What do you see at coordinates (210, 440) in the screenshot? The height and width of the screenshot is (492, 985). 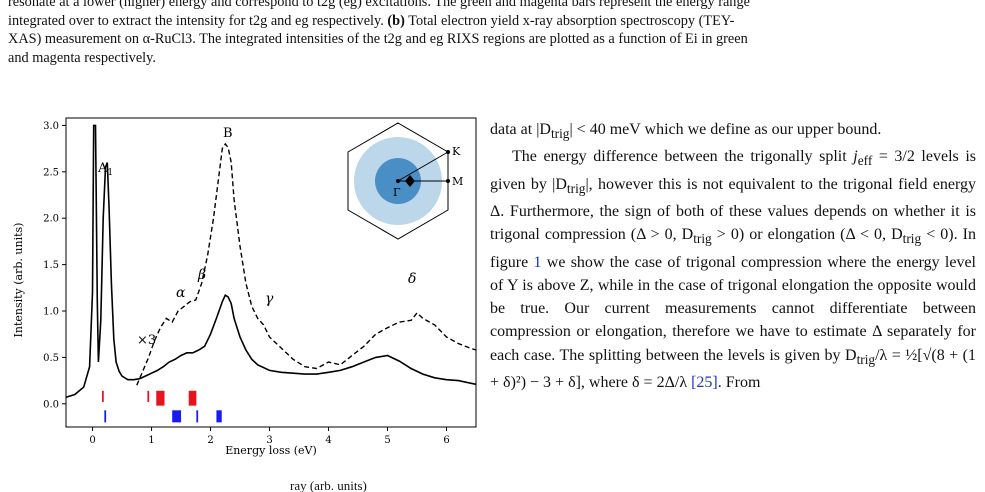 I see `x-tick-label: 2` at bounding box center [210, 440].